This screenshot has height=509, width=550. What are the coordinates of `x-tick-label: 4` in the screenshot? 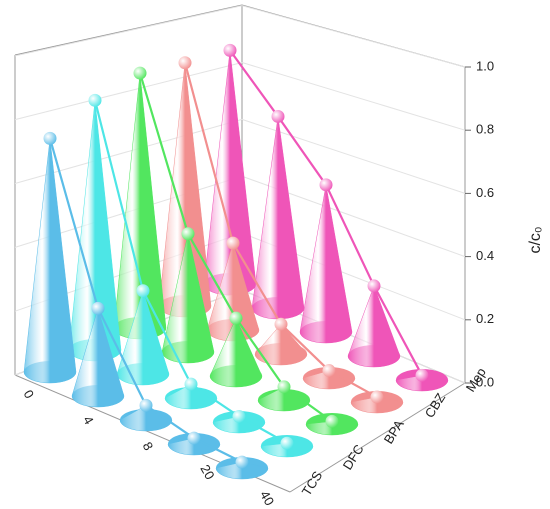 It's located at (88, 420).